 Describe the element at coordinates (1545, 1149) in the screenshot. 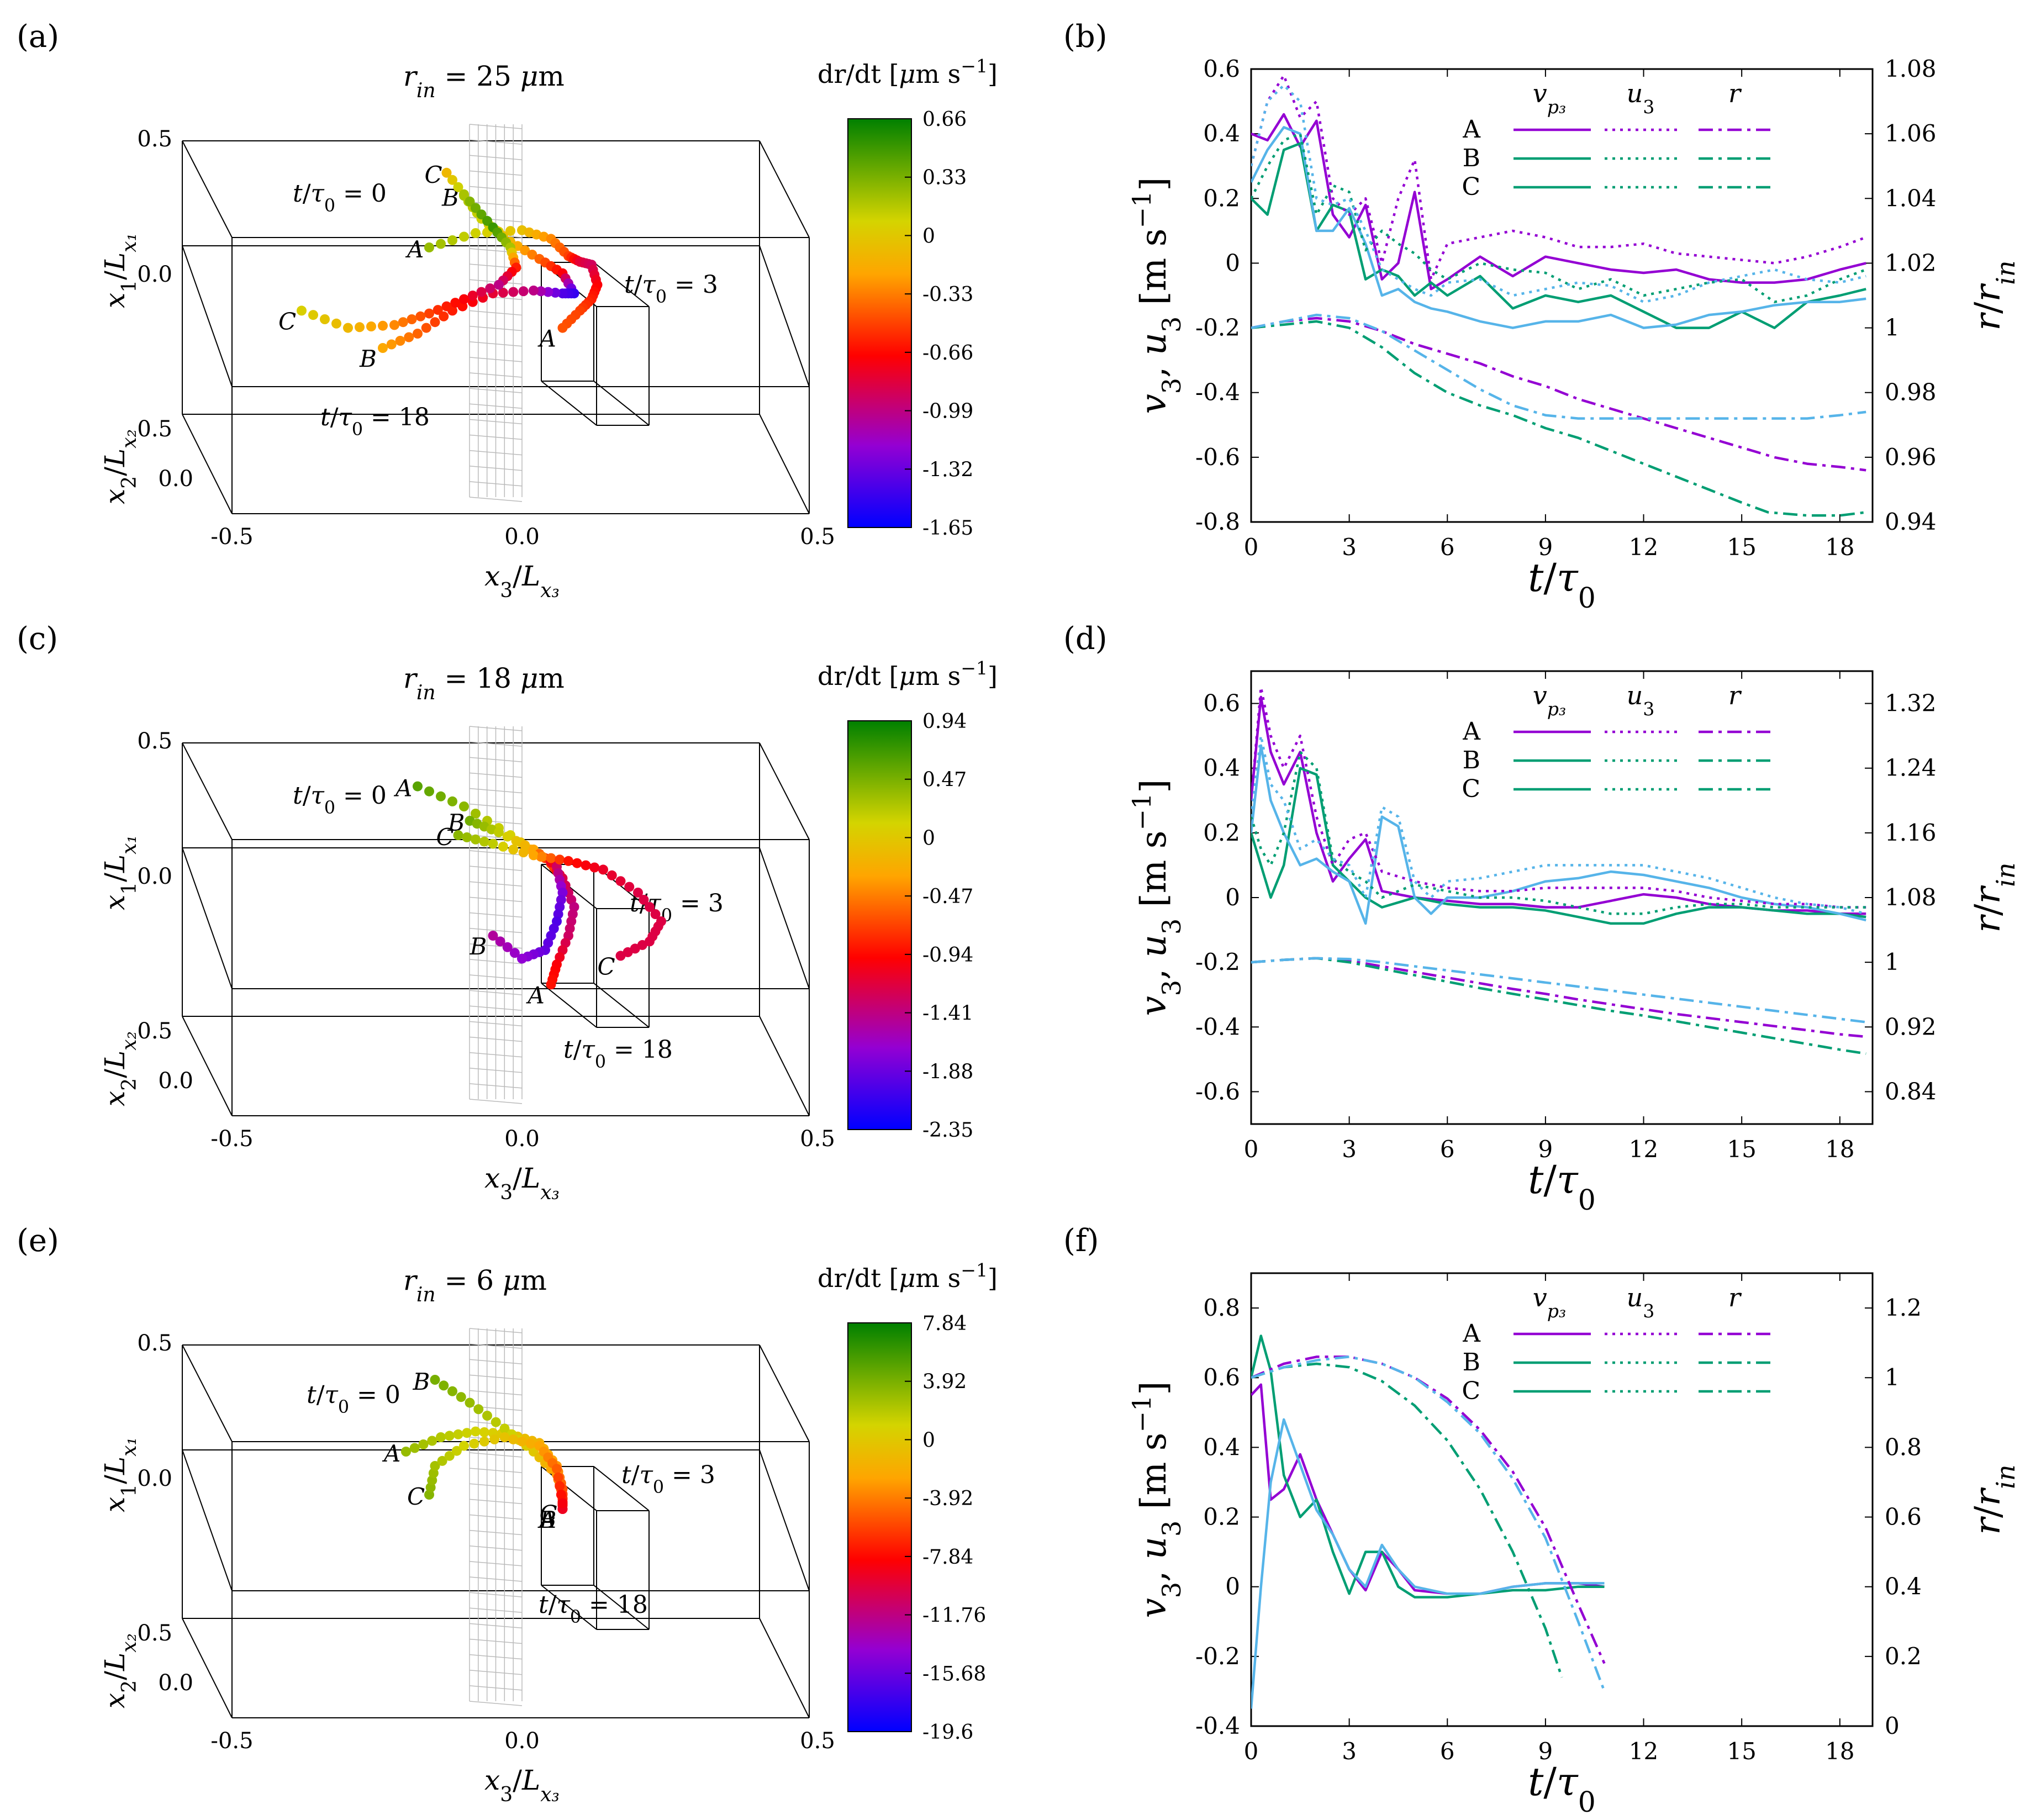

I see `x-tick-label: 9` at that location.